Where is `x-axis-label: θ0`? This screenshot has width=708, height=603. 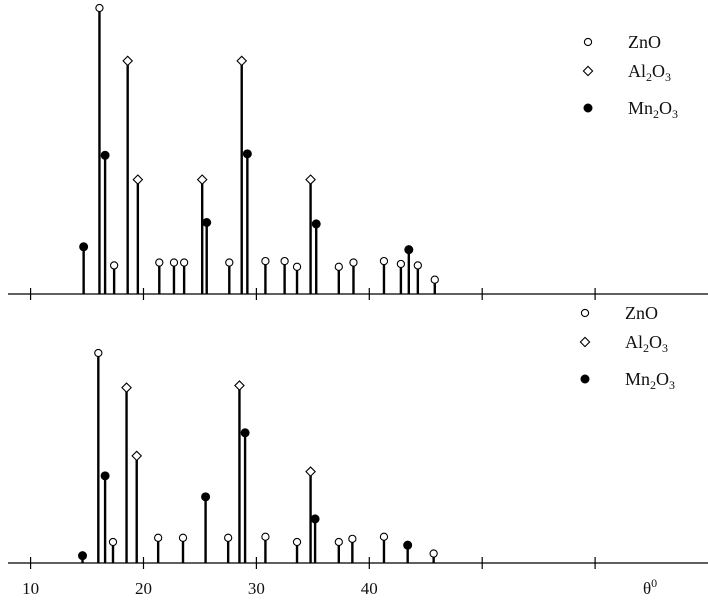
x-axis-label: θ0 is located at coordinates (650, 587).